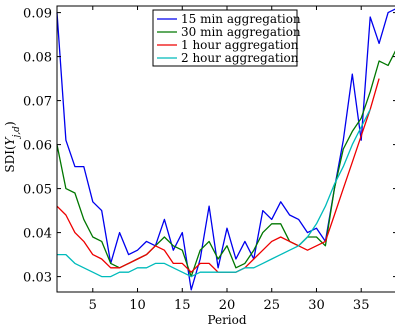 This screenshot has width=395, height=327. What do you see at coordinates (271, 305) in the screenshot?
I see `x-tick-label: 25` at bounding box center [271, 305].